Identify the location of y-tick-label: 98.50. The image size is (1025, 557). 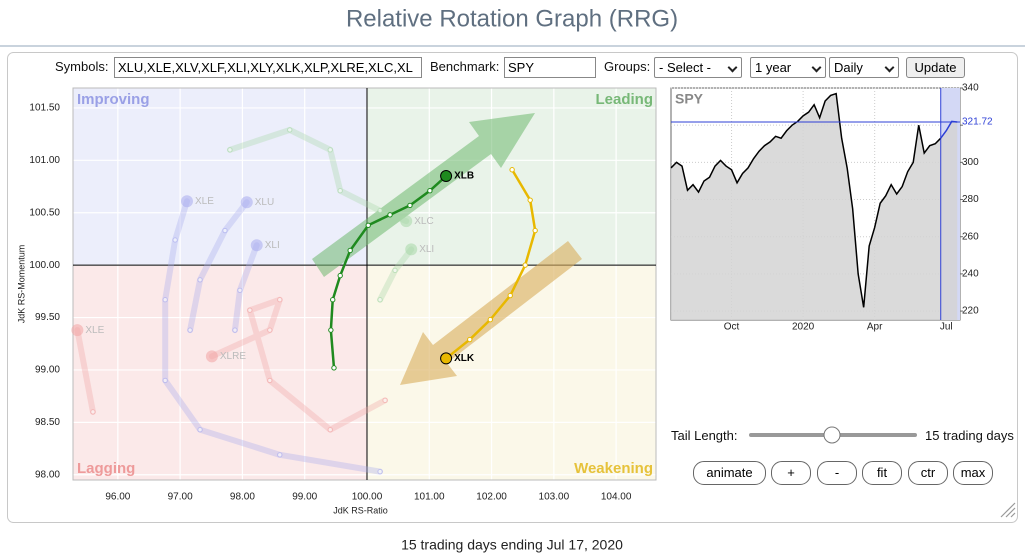
(47, 422).